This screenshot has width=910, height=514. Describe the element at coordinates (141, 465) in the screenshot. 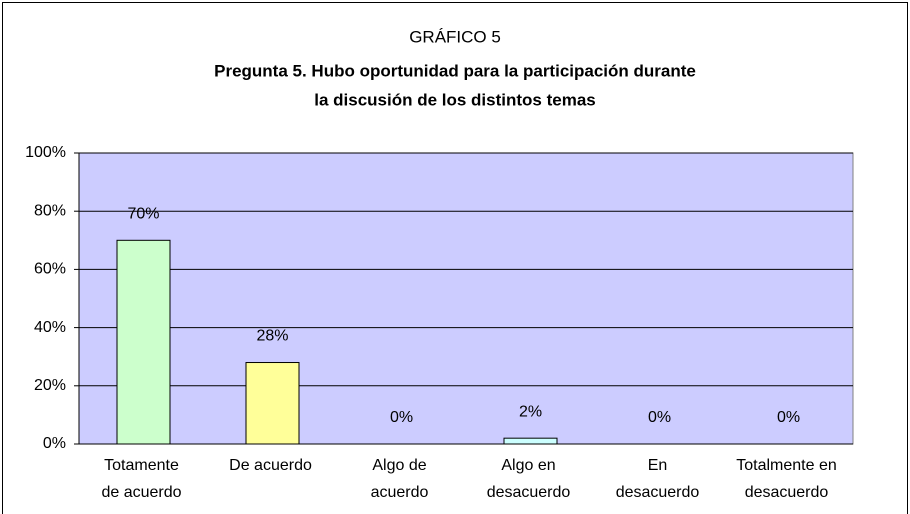

I see `x-tick-label: Totamente` at that location.